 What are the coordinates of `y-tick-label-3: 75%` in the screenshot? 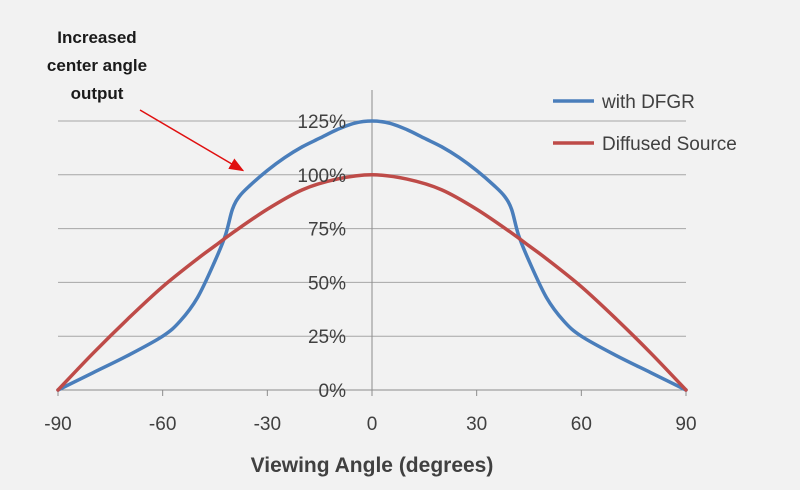 It's located at (327, 230).